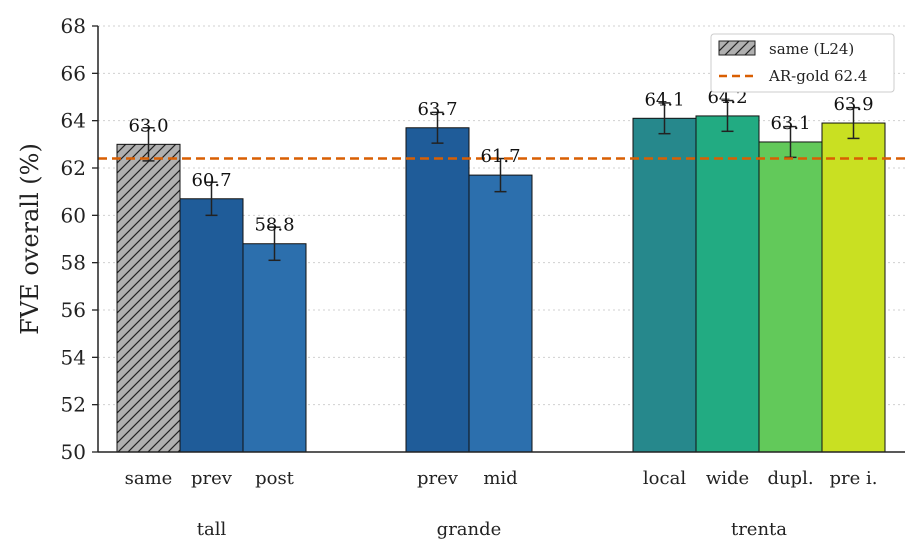  What do you see at coordinates (853, 287) in the screenshot?
I see `bar-trenta-prei` at bounding box center [853, 287].